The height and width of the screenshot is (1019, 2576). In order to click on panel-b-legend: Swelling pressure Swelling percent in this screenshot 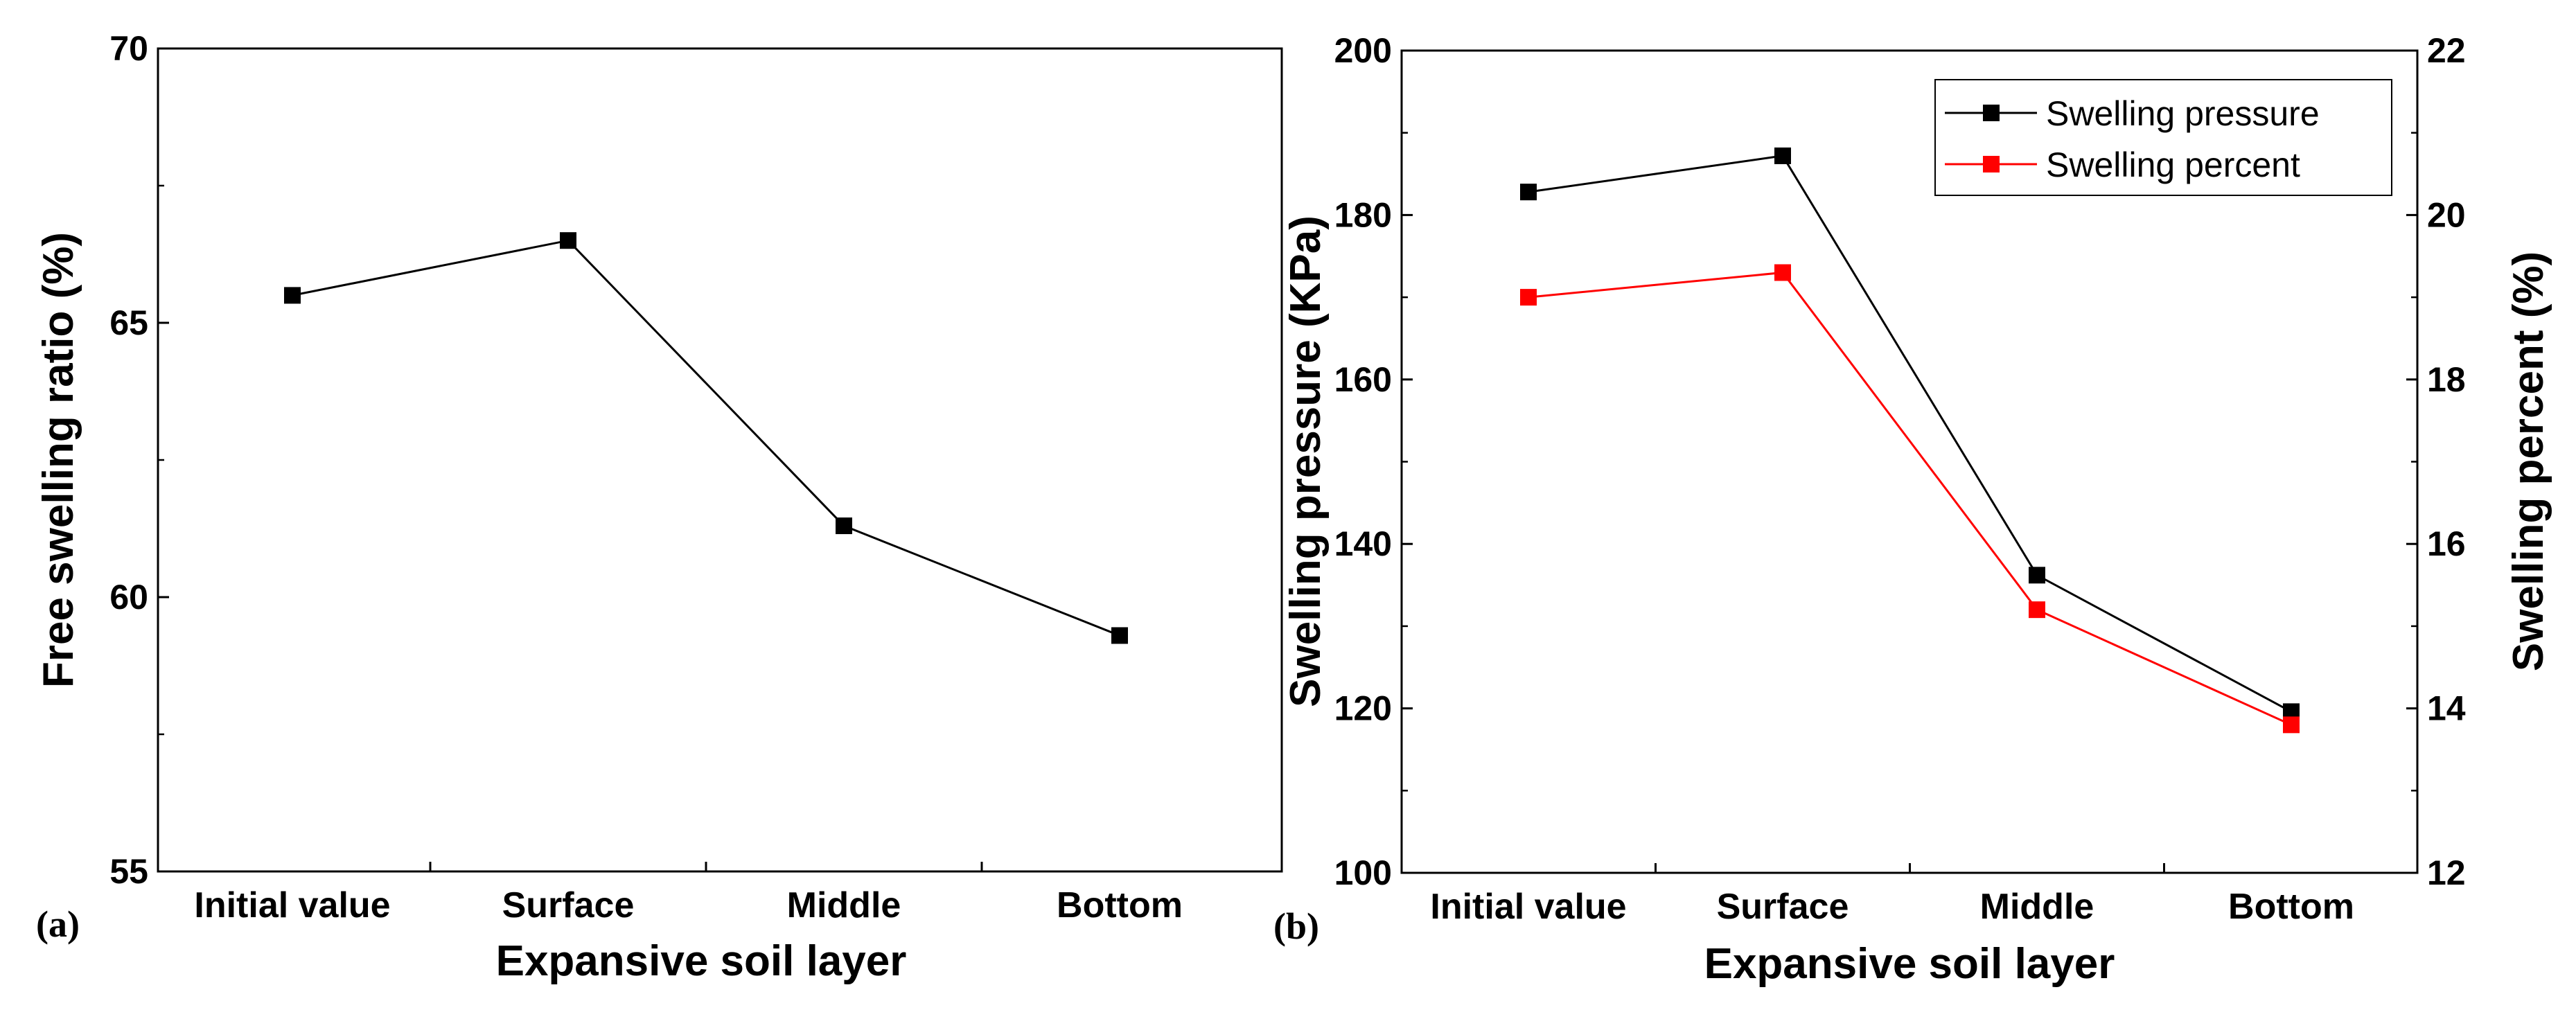, I will do `click(2163, 138)`.